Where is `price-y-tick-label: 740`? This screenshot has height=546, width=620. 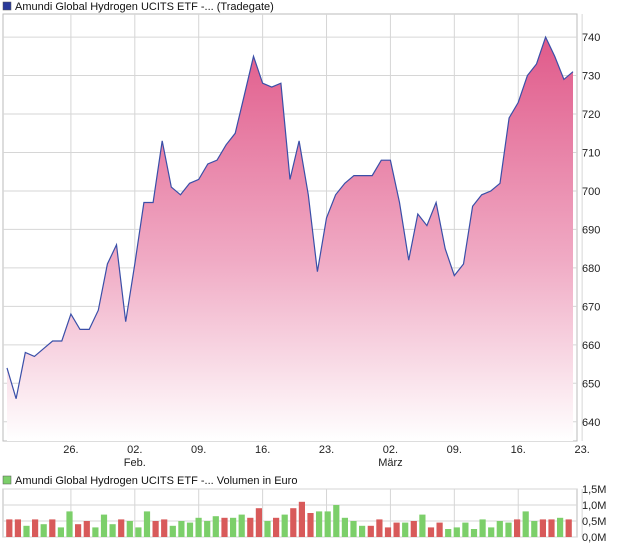
price-y-tick-label: 740 is located at coordinates (591, 38).